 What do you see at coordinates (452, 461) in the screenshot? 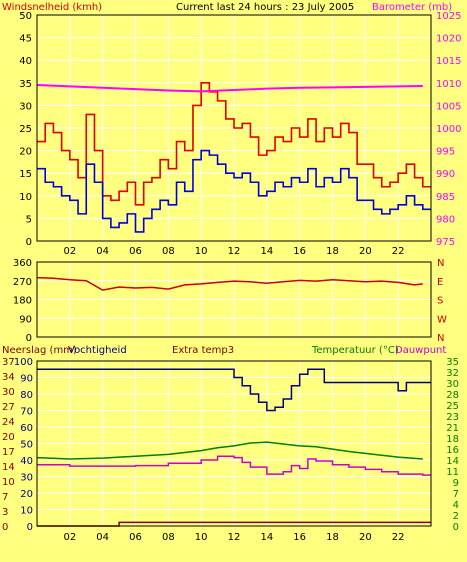
I see `y-tick-temp: 14` at bounding box center [452, 461].